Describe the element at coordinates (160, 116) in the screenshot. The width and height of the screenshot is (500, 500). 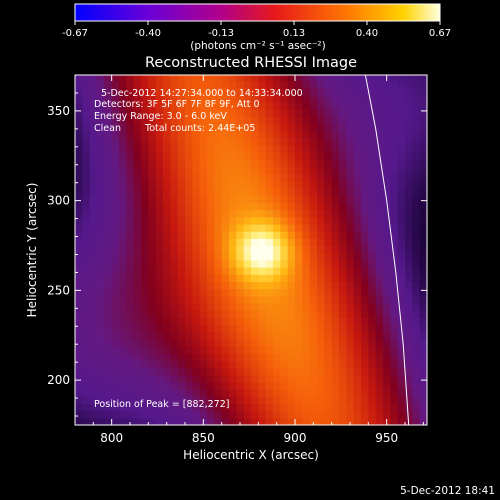
I see `annotation-energy-range: Energy Range: 3.0 - 6.0 keV` at that location.